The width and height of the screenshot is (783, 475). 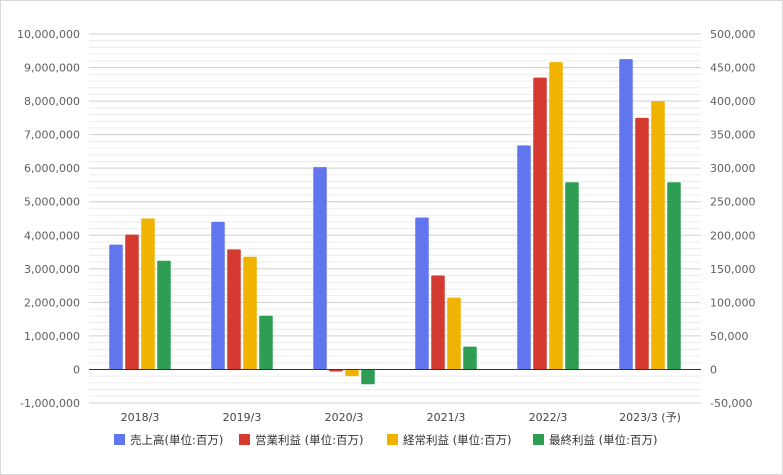 What do you see at coordinates (401, 417) in the screenshot?
I see `x-axis-ticks: 2018/3 2019/3 2020/3 2021/3 2022/3 2023/3 (予)` at bounding box center [401, 417].